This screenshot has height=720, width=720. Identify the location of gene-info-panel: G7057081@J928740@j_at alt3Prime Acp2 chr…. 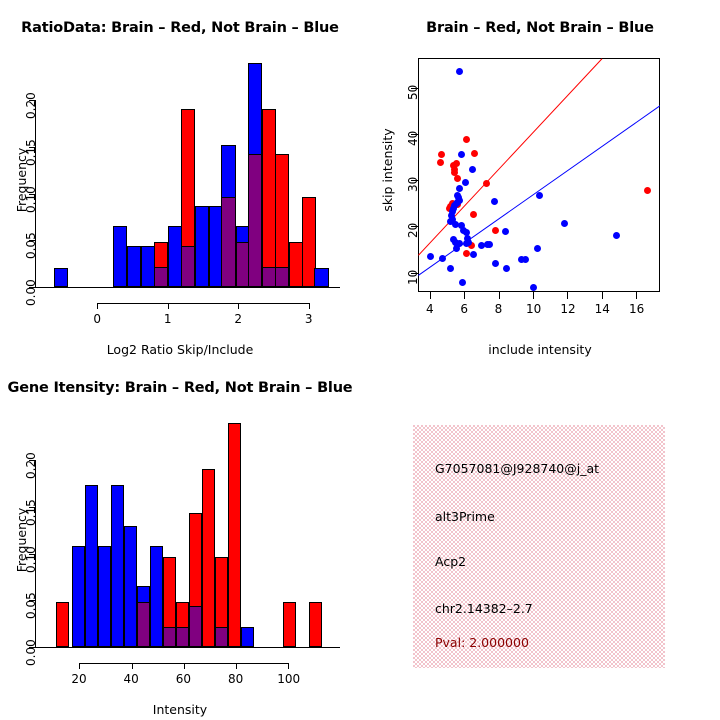
(539, 546).